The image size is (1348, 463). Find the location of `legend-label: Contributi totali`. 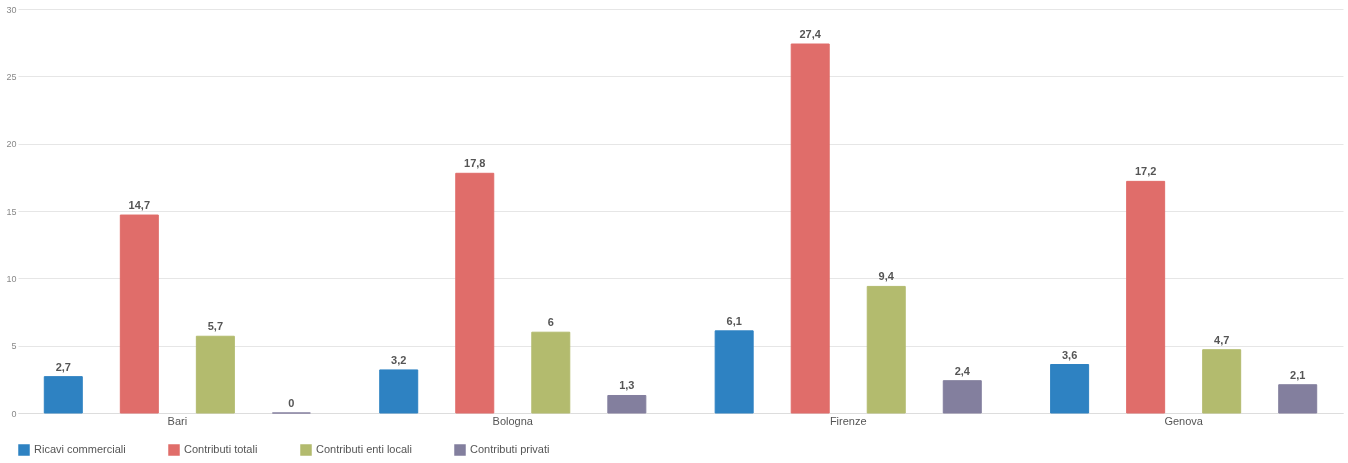

legend-label: Contributi totali is located at coordinates (221, 449).